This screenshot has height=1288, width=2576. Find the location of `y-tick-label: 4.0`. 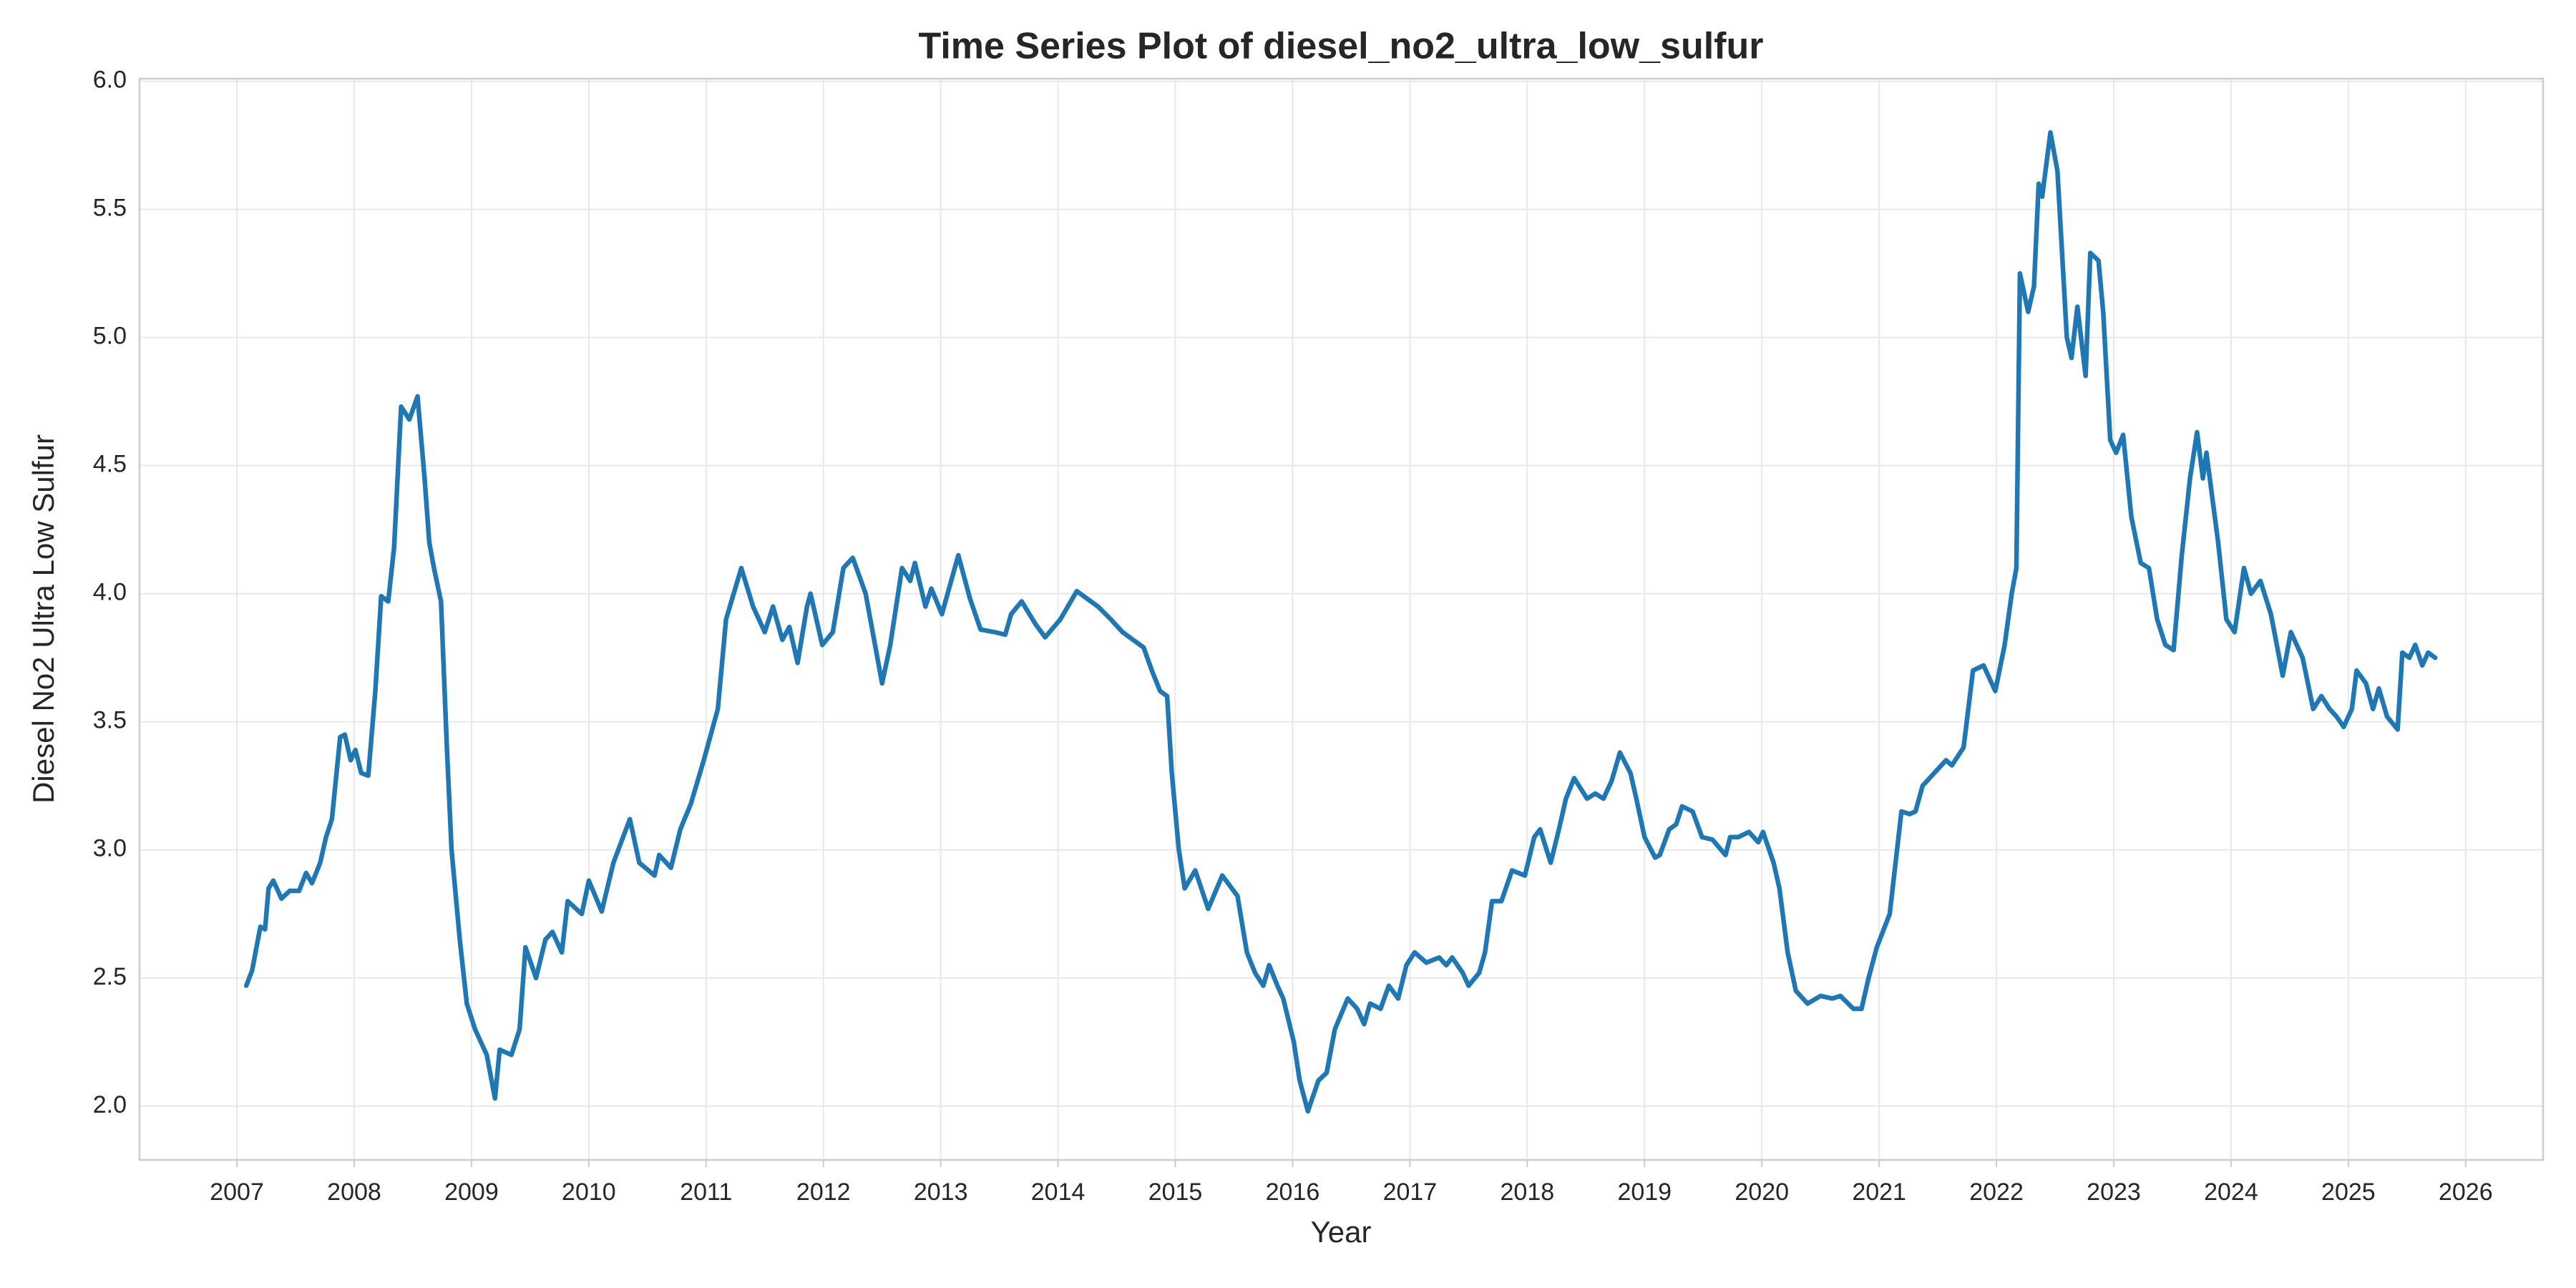

y-tick-label: 4.0 is located at coordinates (110, 592).